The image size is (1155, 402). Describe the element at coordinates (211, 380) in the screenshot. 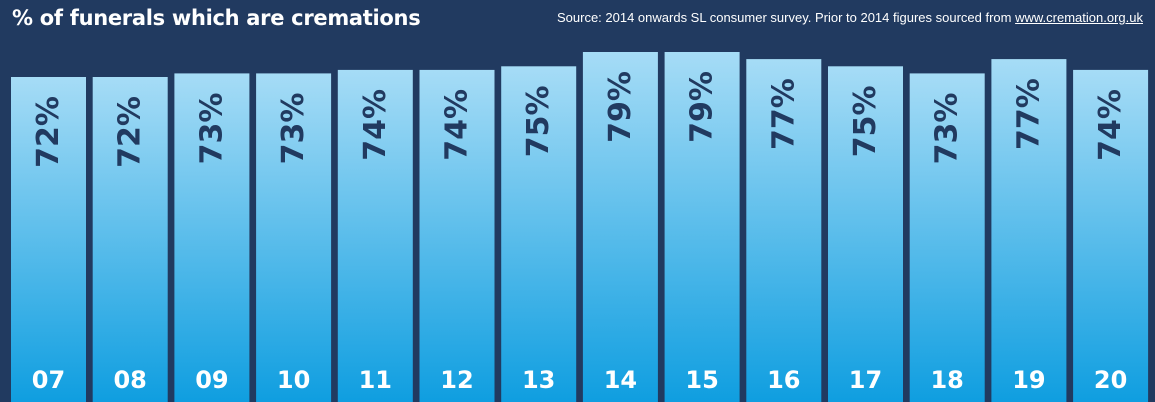

I see `bar-year-label: 09` at that location.